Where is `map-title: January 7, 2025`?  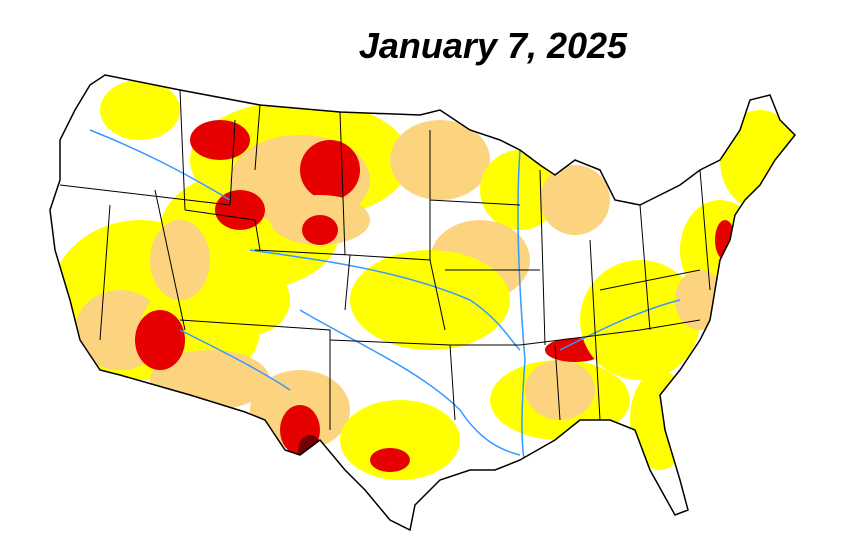 map-title: January 7, 2025 is located at coordinates (493, 45).